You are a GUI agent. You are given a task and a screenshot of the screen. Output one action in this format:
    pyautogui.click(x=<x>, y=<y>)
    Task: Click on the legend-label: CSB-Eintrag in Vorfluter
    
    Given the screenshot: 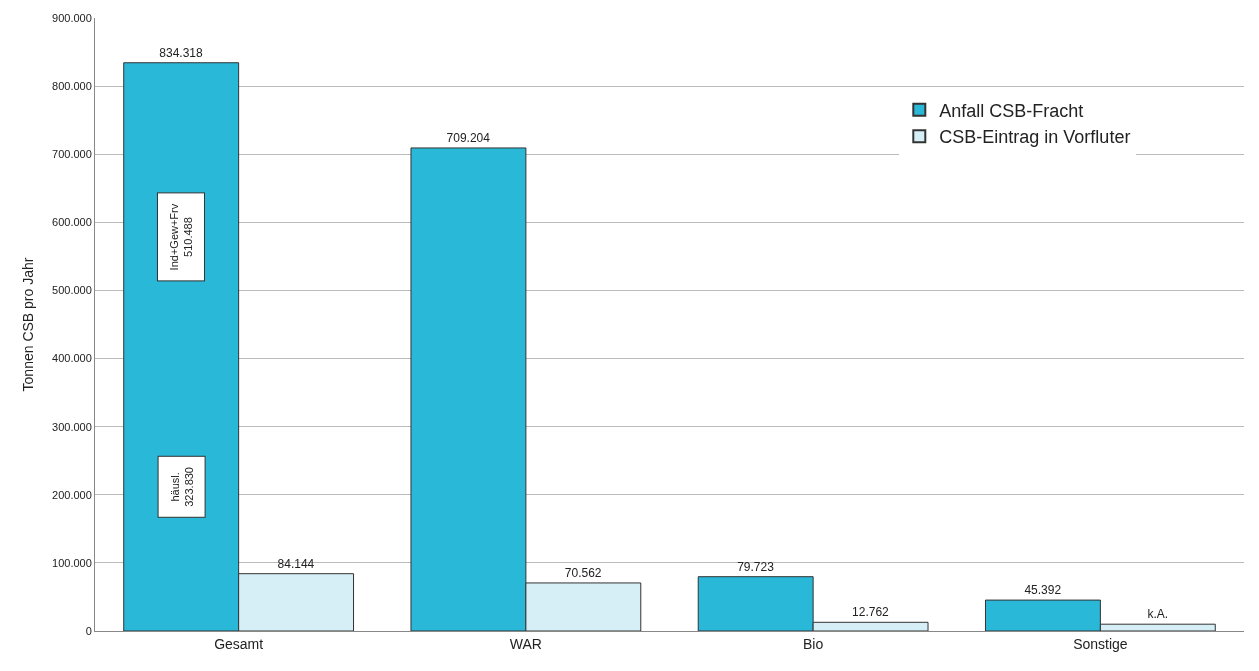 What is the action you would take?
    pyautogui.click(x=1035, y=137)
    